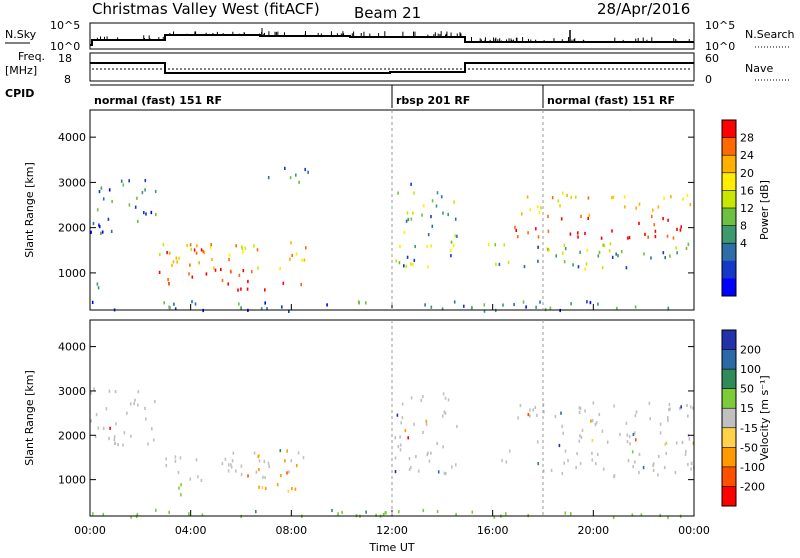 The width and height of the screenshot is (800, 558). What do you see at coordinates (72, 435) in the screenshot?
I see `y-tick-label: 2000` at bounding box center [72, 435].